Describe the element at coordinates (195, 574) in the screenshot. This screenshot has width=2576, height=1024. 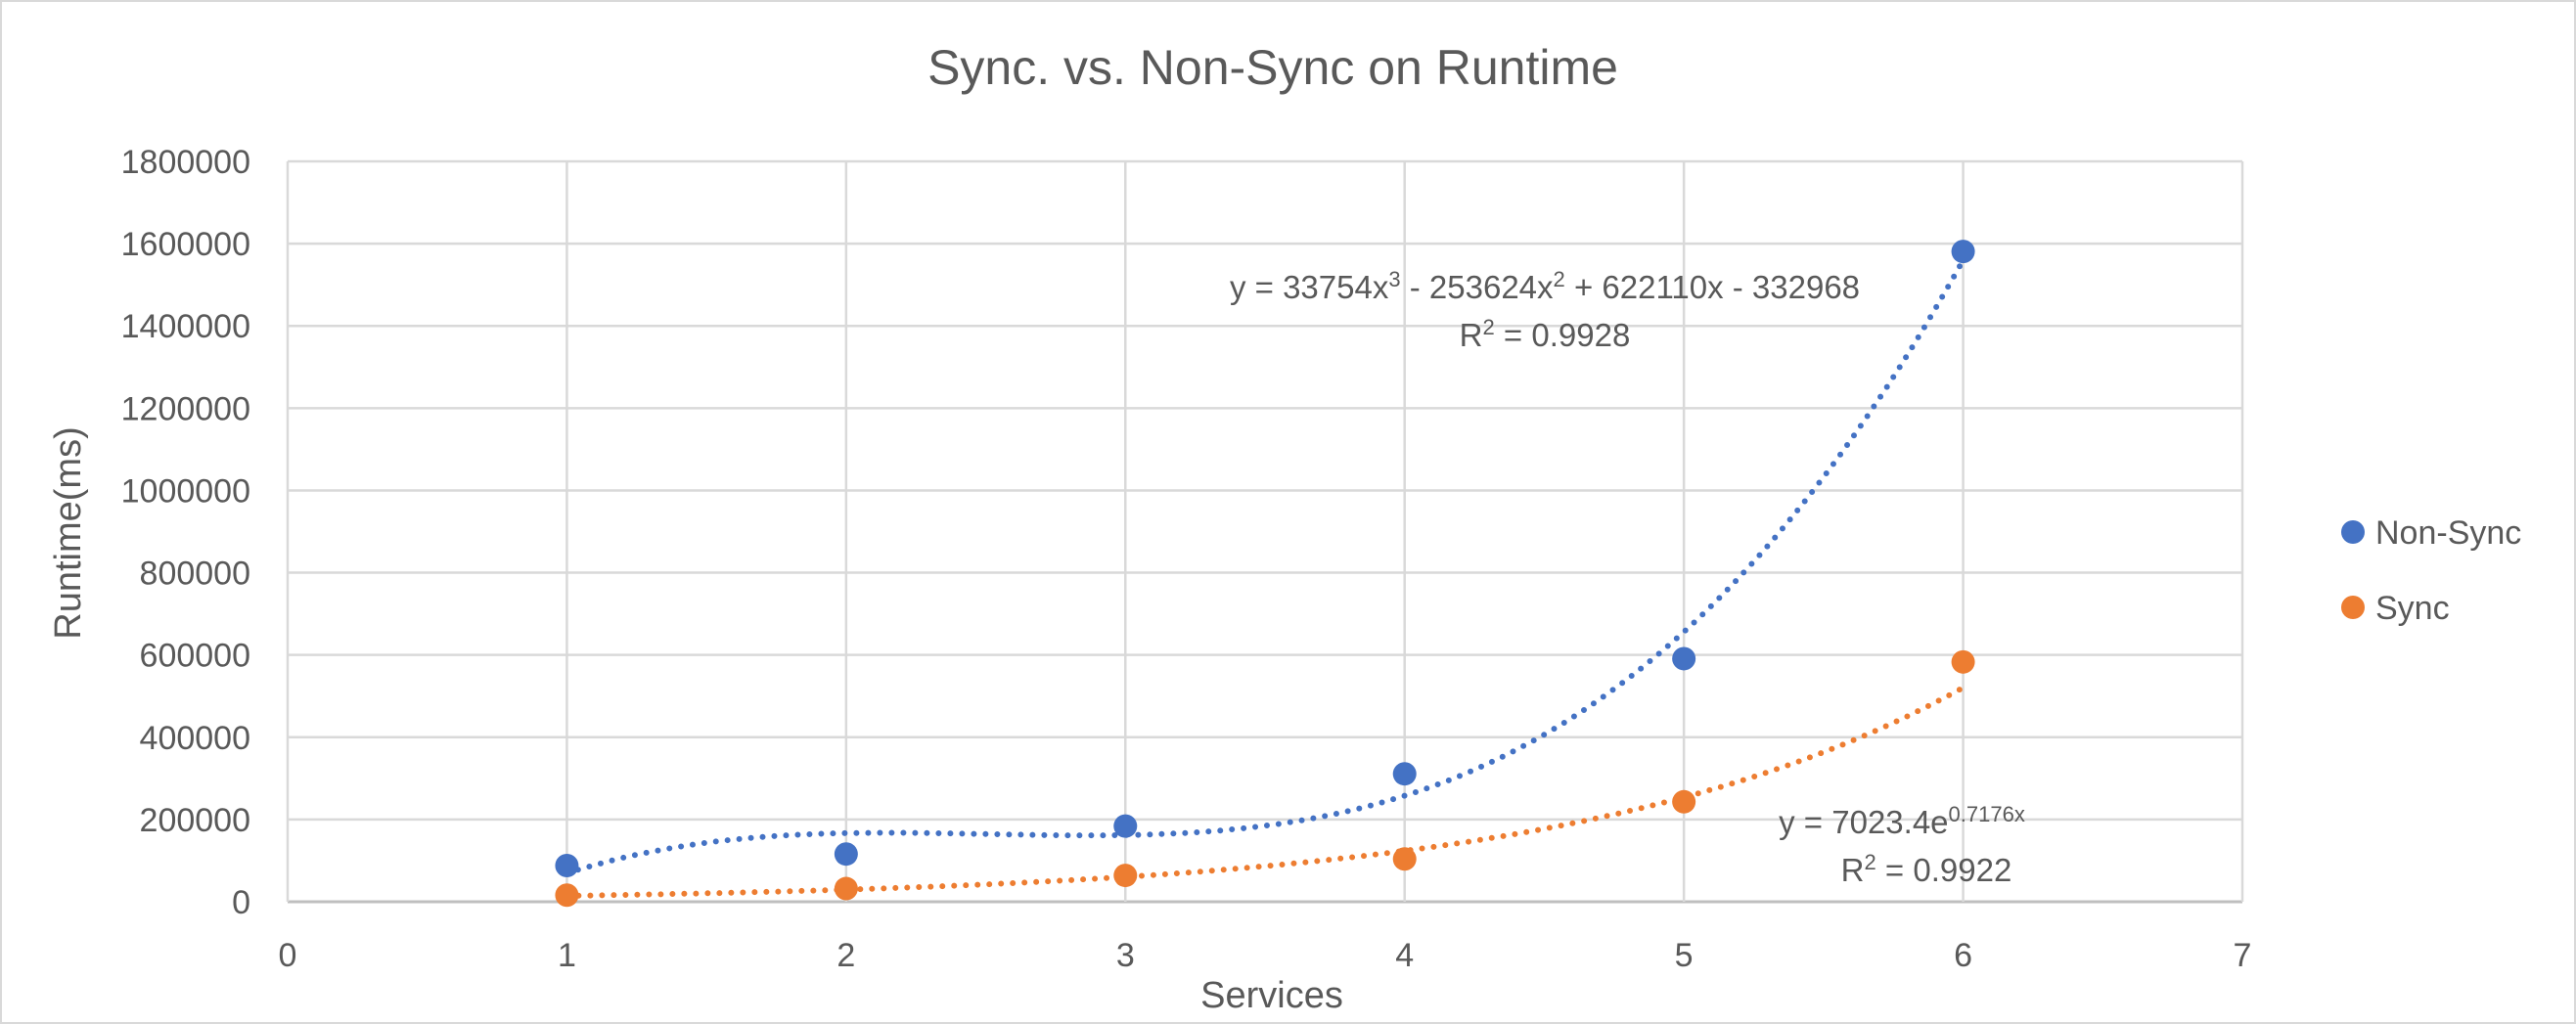
I see `y-tick-label: 800000` at that location.